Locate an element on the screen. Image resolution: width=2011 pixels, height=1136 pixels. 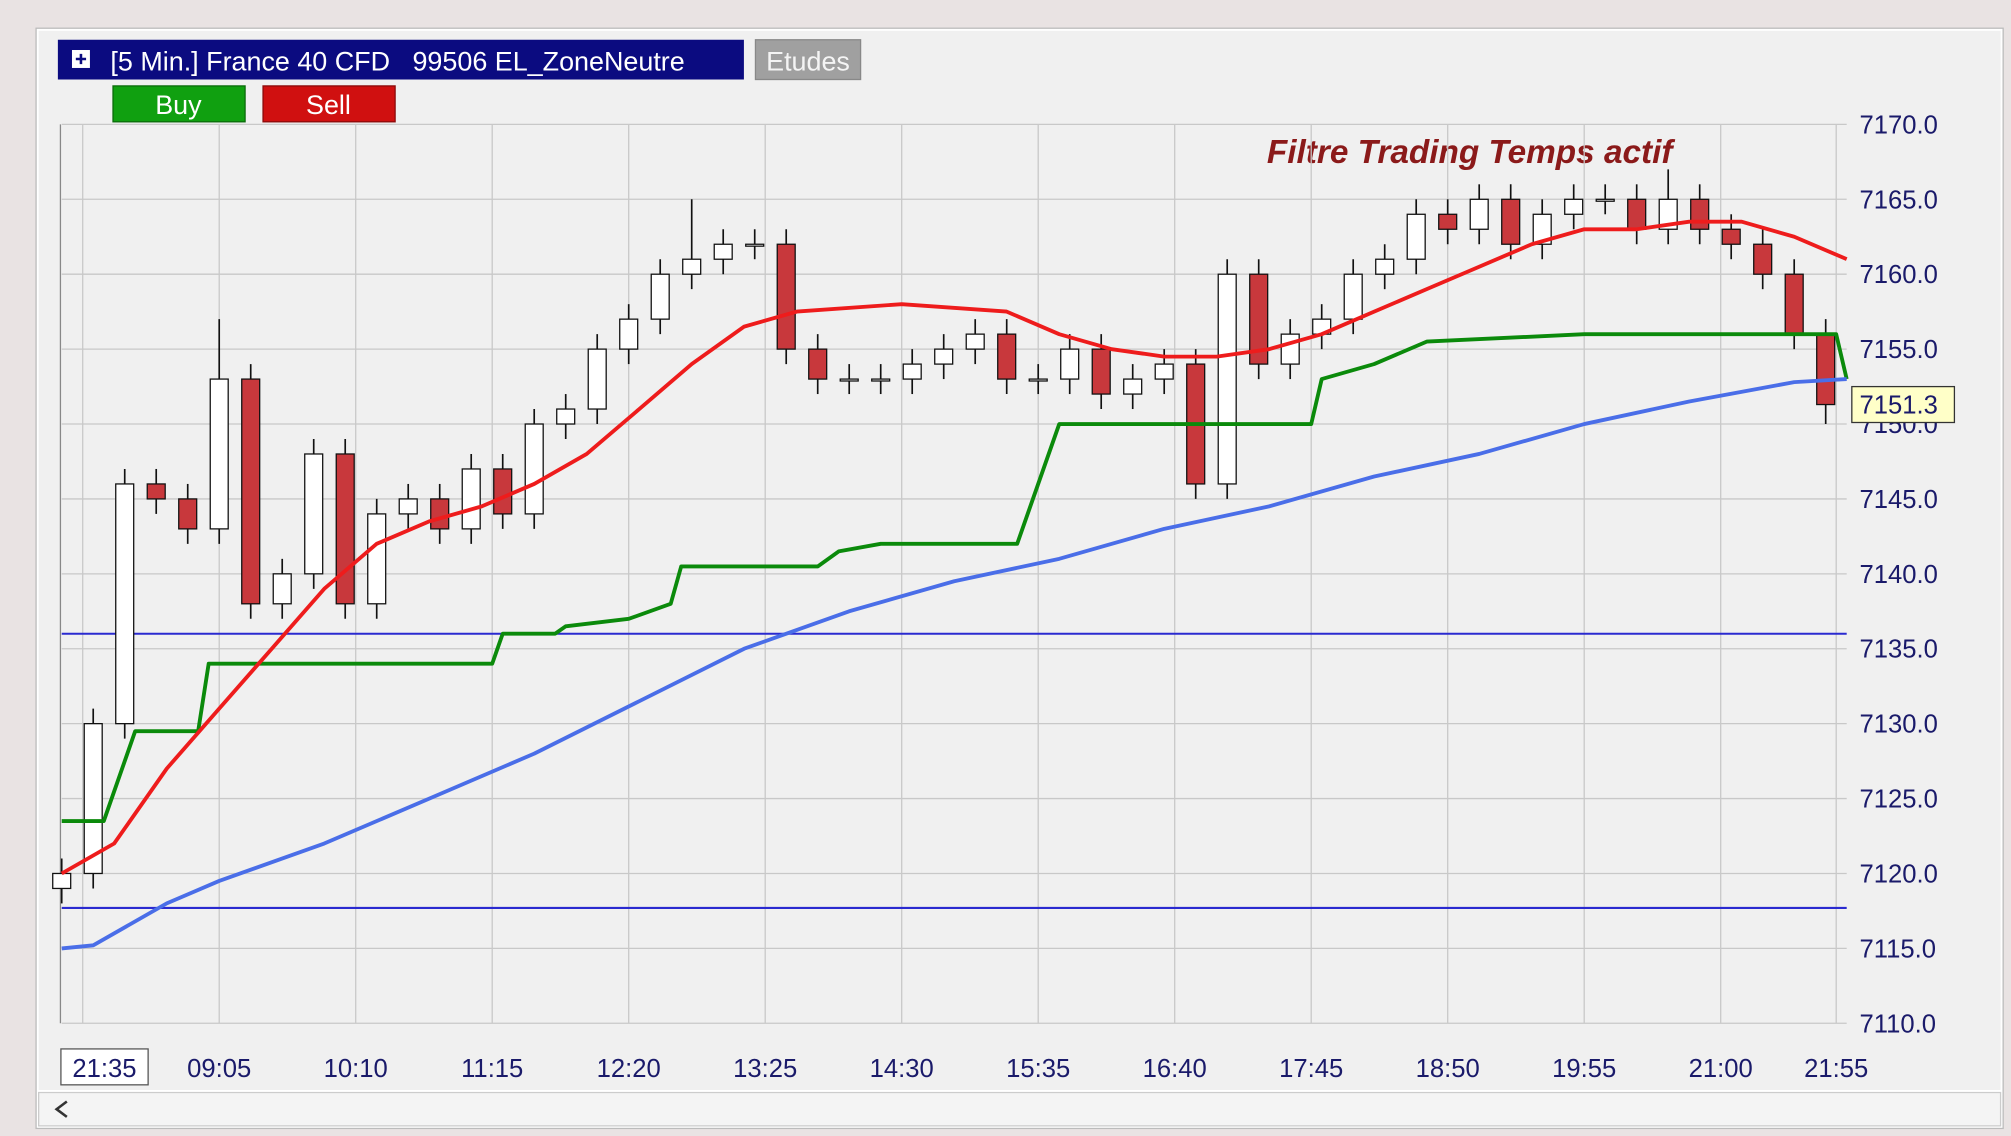
y-tick-label: 7165.0 is located at coordinates (1899, 200).